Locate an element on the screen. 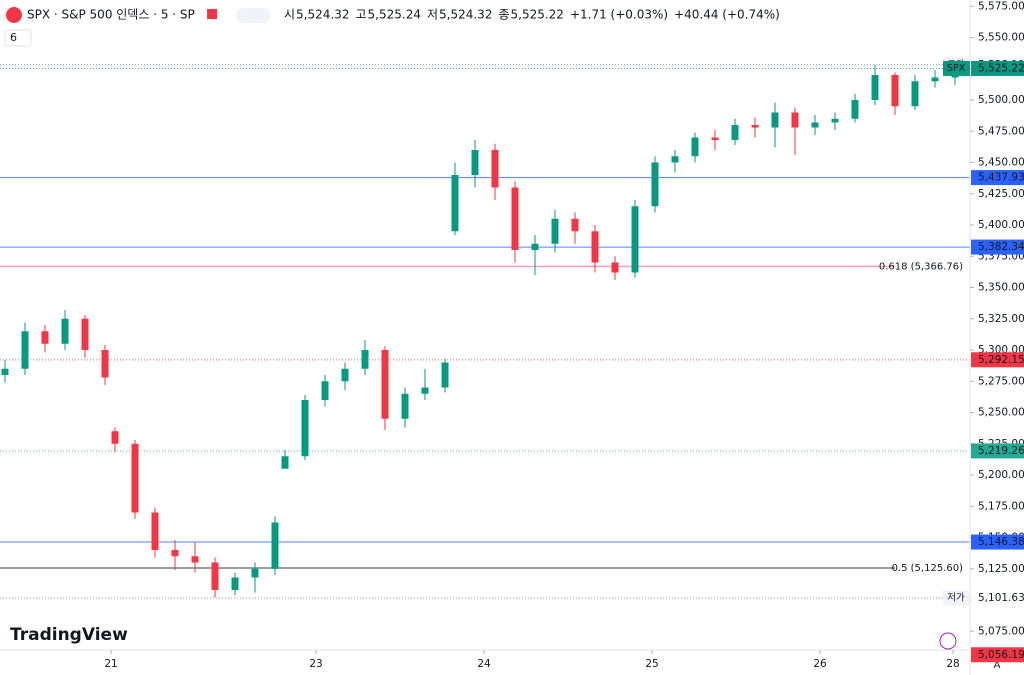  y-tick-label: 5,075.00 is located at coordinates (1001, 631).